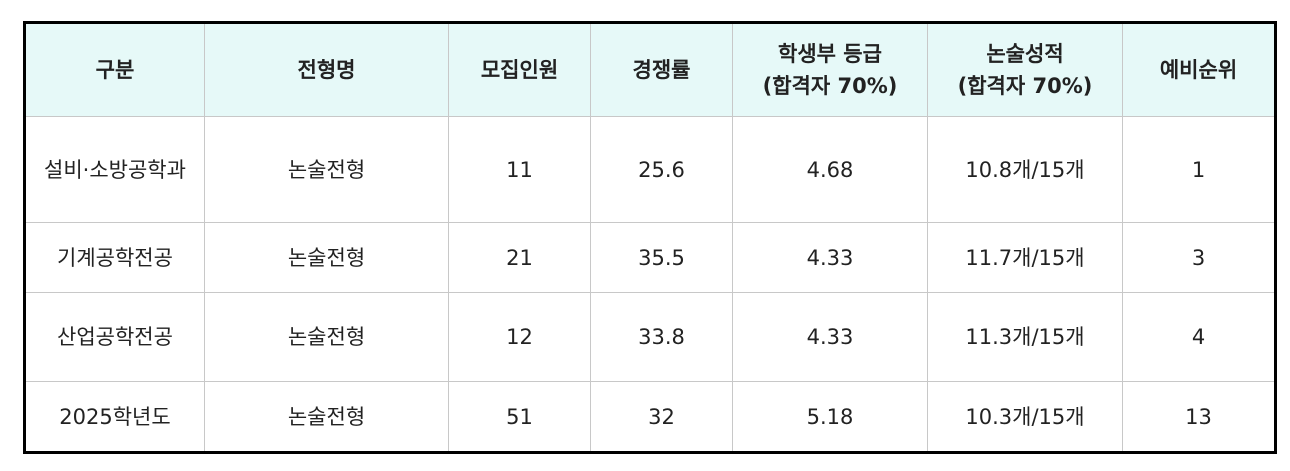 The width and height of the screenshot is (1290, 471). What do you see at coordinates (661, 417) in the screenshot?
I see `table-cell: 32` at bounding box center [661, 417].